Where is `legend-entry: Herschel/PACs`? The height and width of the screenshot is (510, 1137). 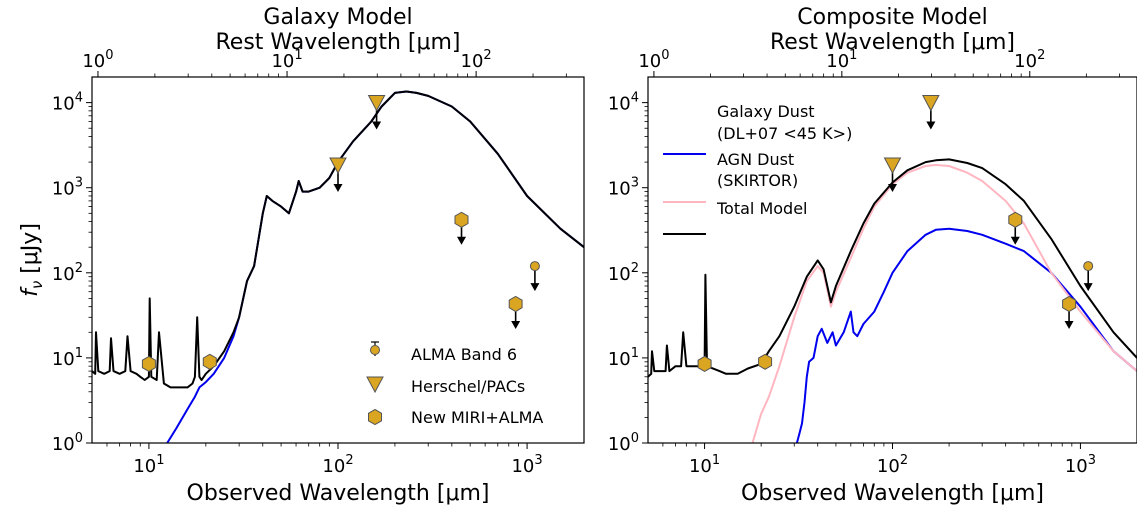
legend-entry: Herschel/PACs is located at coordinates (445, 386).